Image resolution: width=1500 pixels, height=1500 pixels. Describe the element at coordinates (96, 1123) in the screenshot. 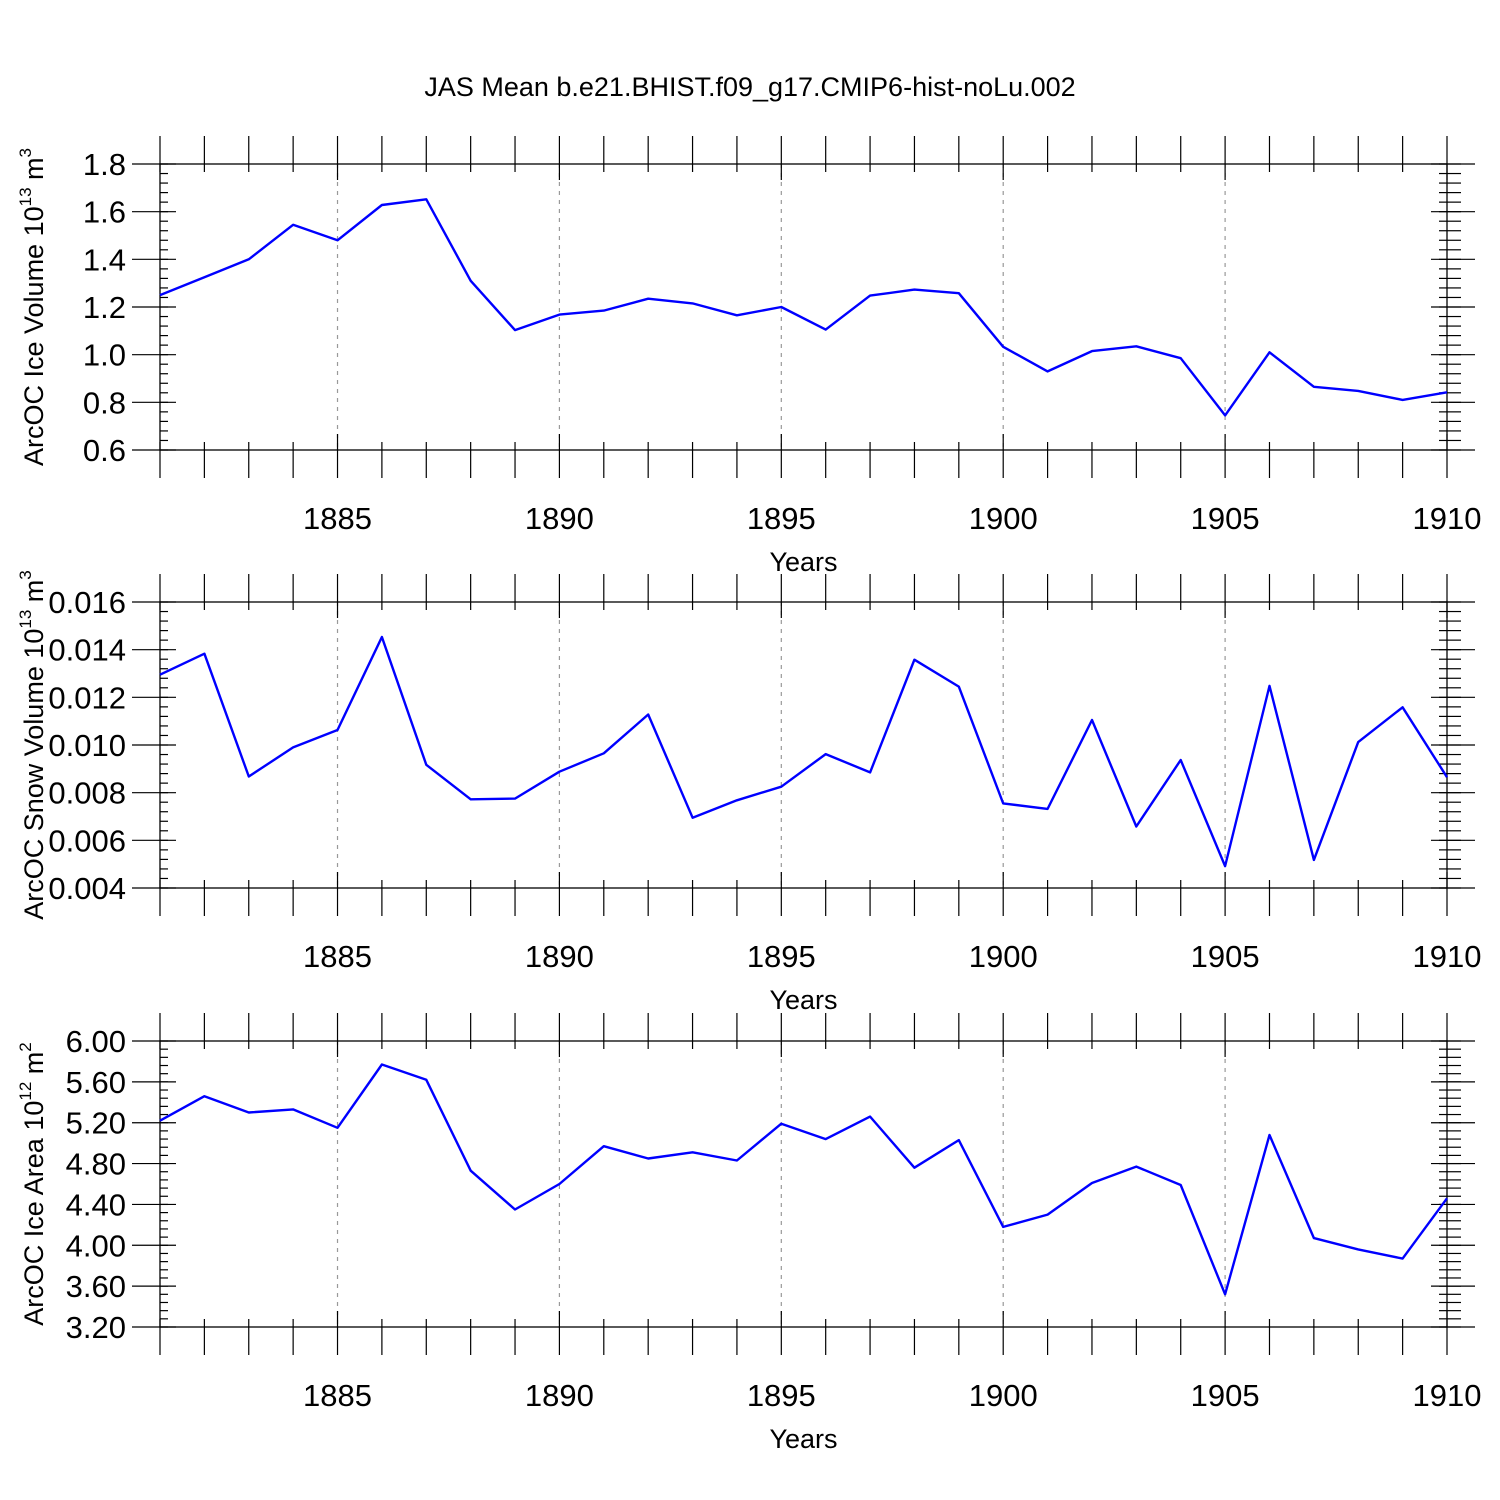

I see `y-tick-label: 5.20` at that location.